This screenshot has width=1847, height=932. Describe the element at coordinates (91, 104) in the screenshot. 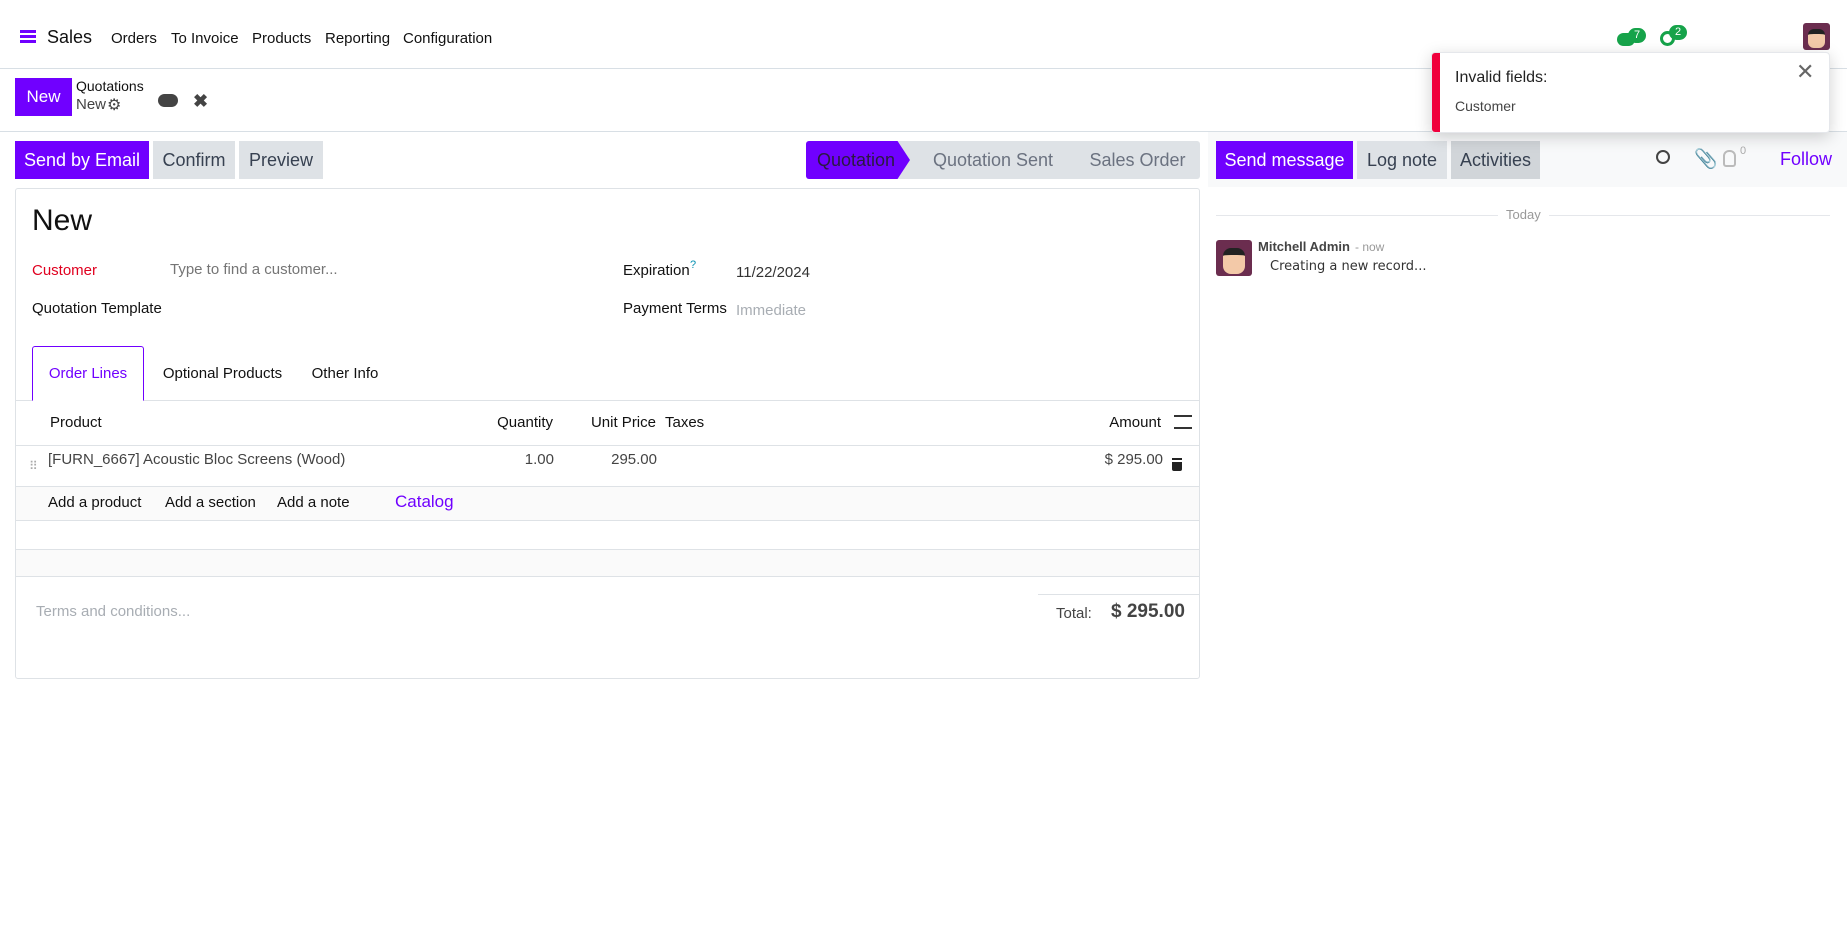

I see `breadcrumb-current: New` at that location.